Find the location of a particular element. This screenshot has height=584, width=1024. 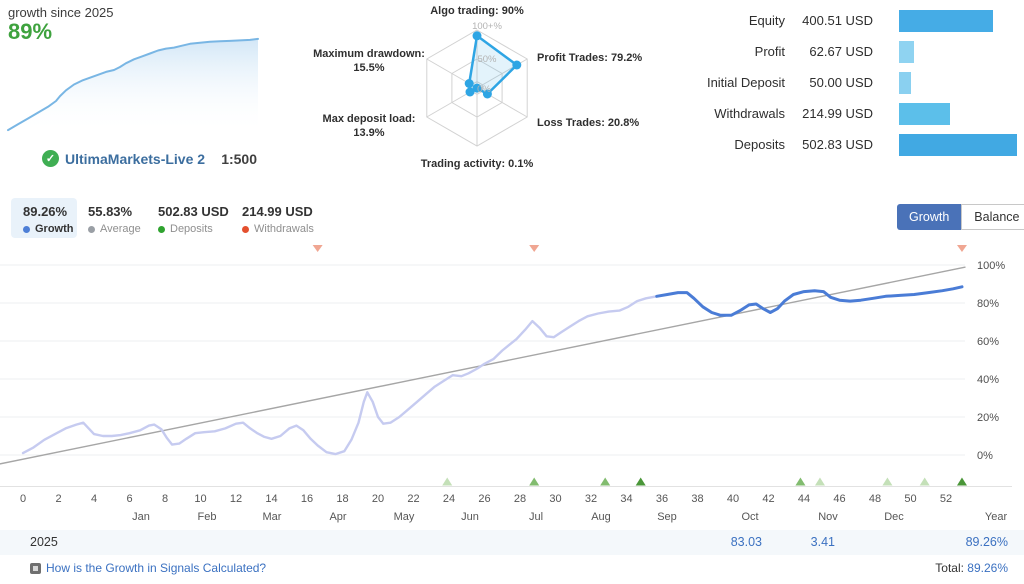

y-axis-label: 80% is located at coordinates (988, 304).